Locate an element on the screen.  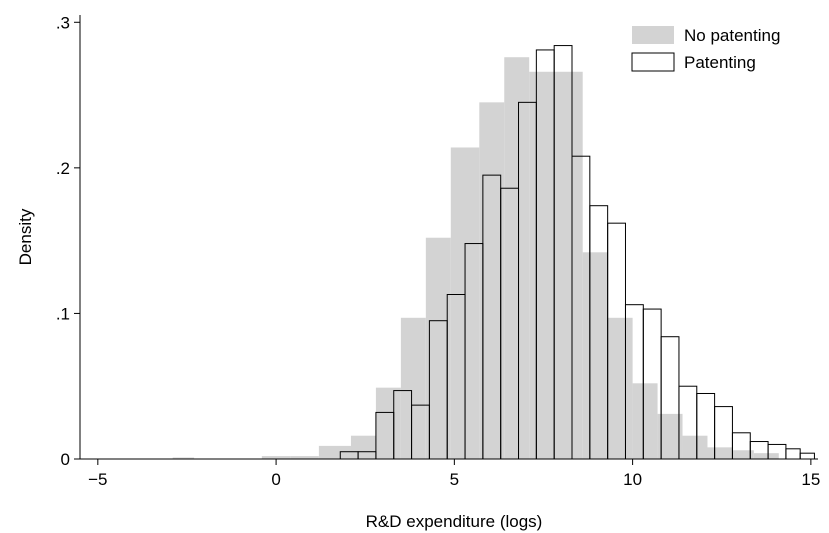
y-tick-label-0: 0 is located at coordinates (65, 459).